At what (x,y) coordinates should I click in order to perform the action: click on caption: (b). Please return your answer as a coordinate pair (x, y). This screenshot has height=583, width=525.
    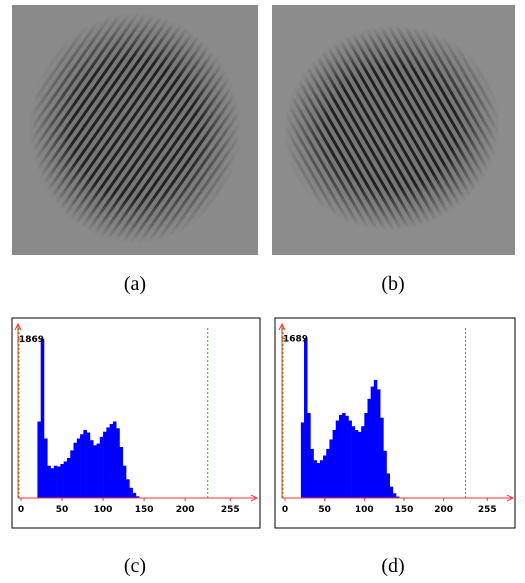
    Looking at the image, I should click on (392, 284).